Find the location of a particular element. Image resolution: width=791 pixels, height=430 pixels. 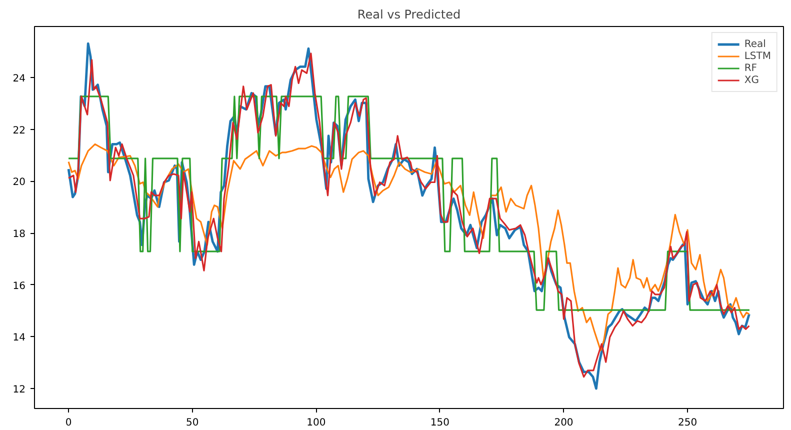

chart-title: Real vs Predicted is located at coordinates (409, 15).